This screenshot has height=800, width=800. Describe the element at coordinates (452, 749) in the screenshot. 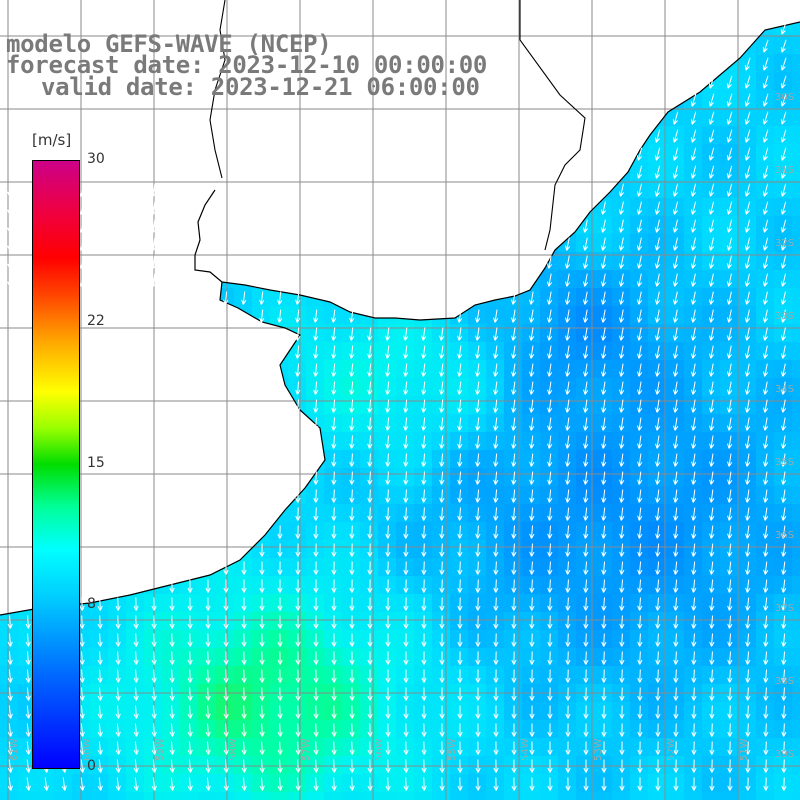

I see `lon-label: 55W` at that location.